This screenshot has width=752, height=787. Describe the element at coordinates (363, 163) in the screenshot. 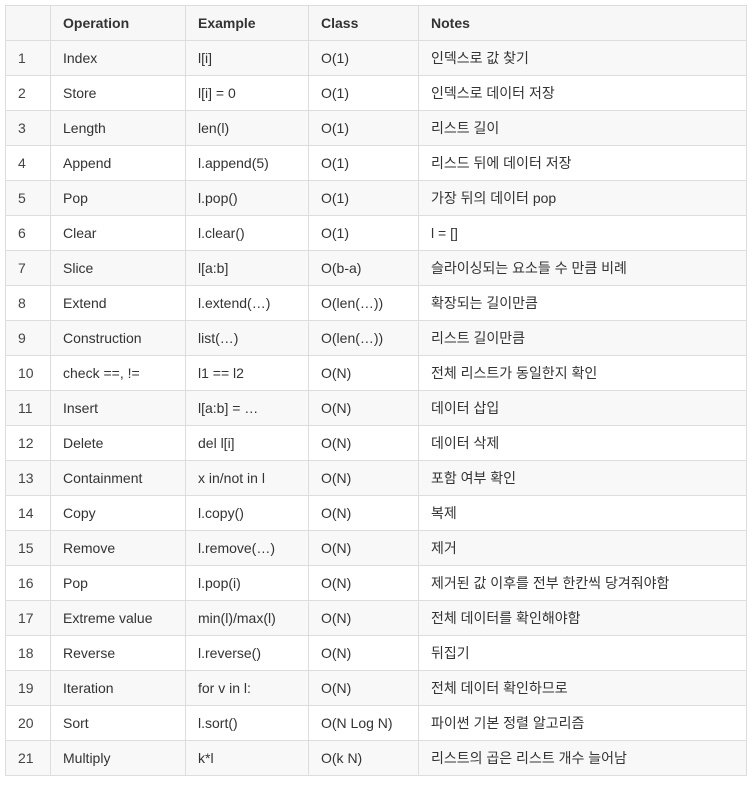

I see `class-cell: O(1)` at that location.